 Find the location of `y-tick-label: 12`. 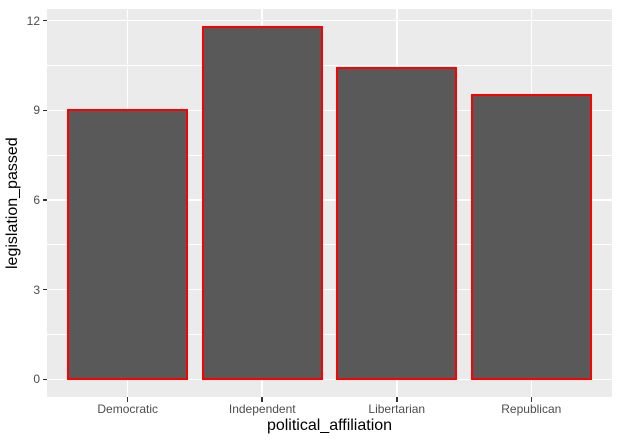

y-tick-label: 12 is located at coordinates (33, 20).